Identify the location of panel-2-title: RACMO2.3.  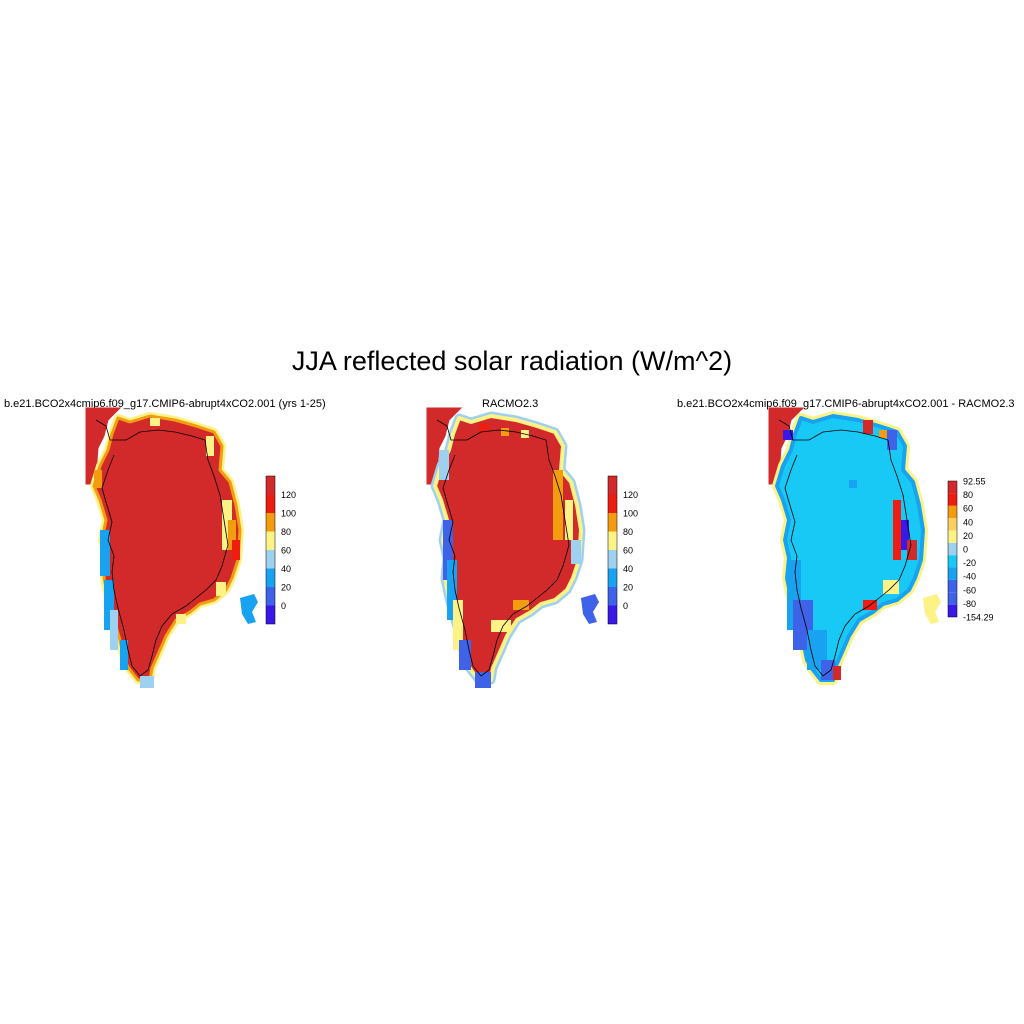
(510, 404).